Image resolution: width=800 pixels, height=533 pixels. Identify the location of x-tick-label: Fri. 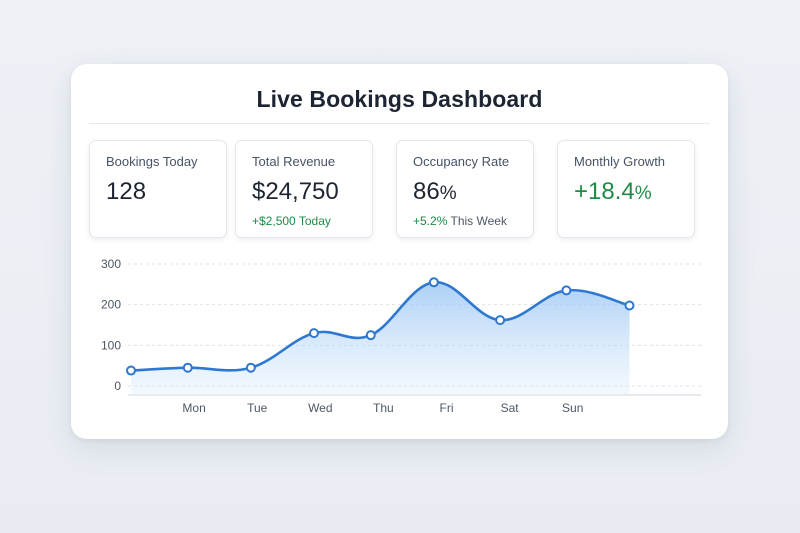
(447, 408).